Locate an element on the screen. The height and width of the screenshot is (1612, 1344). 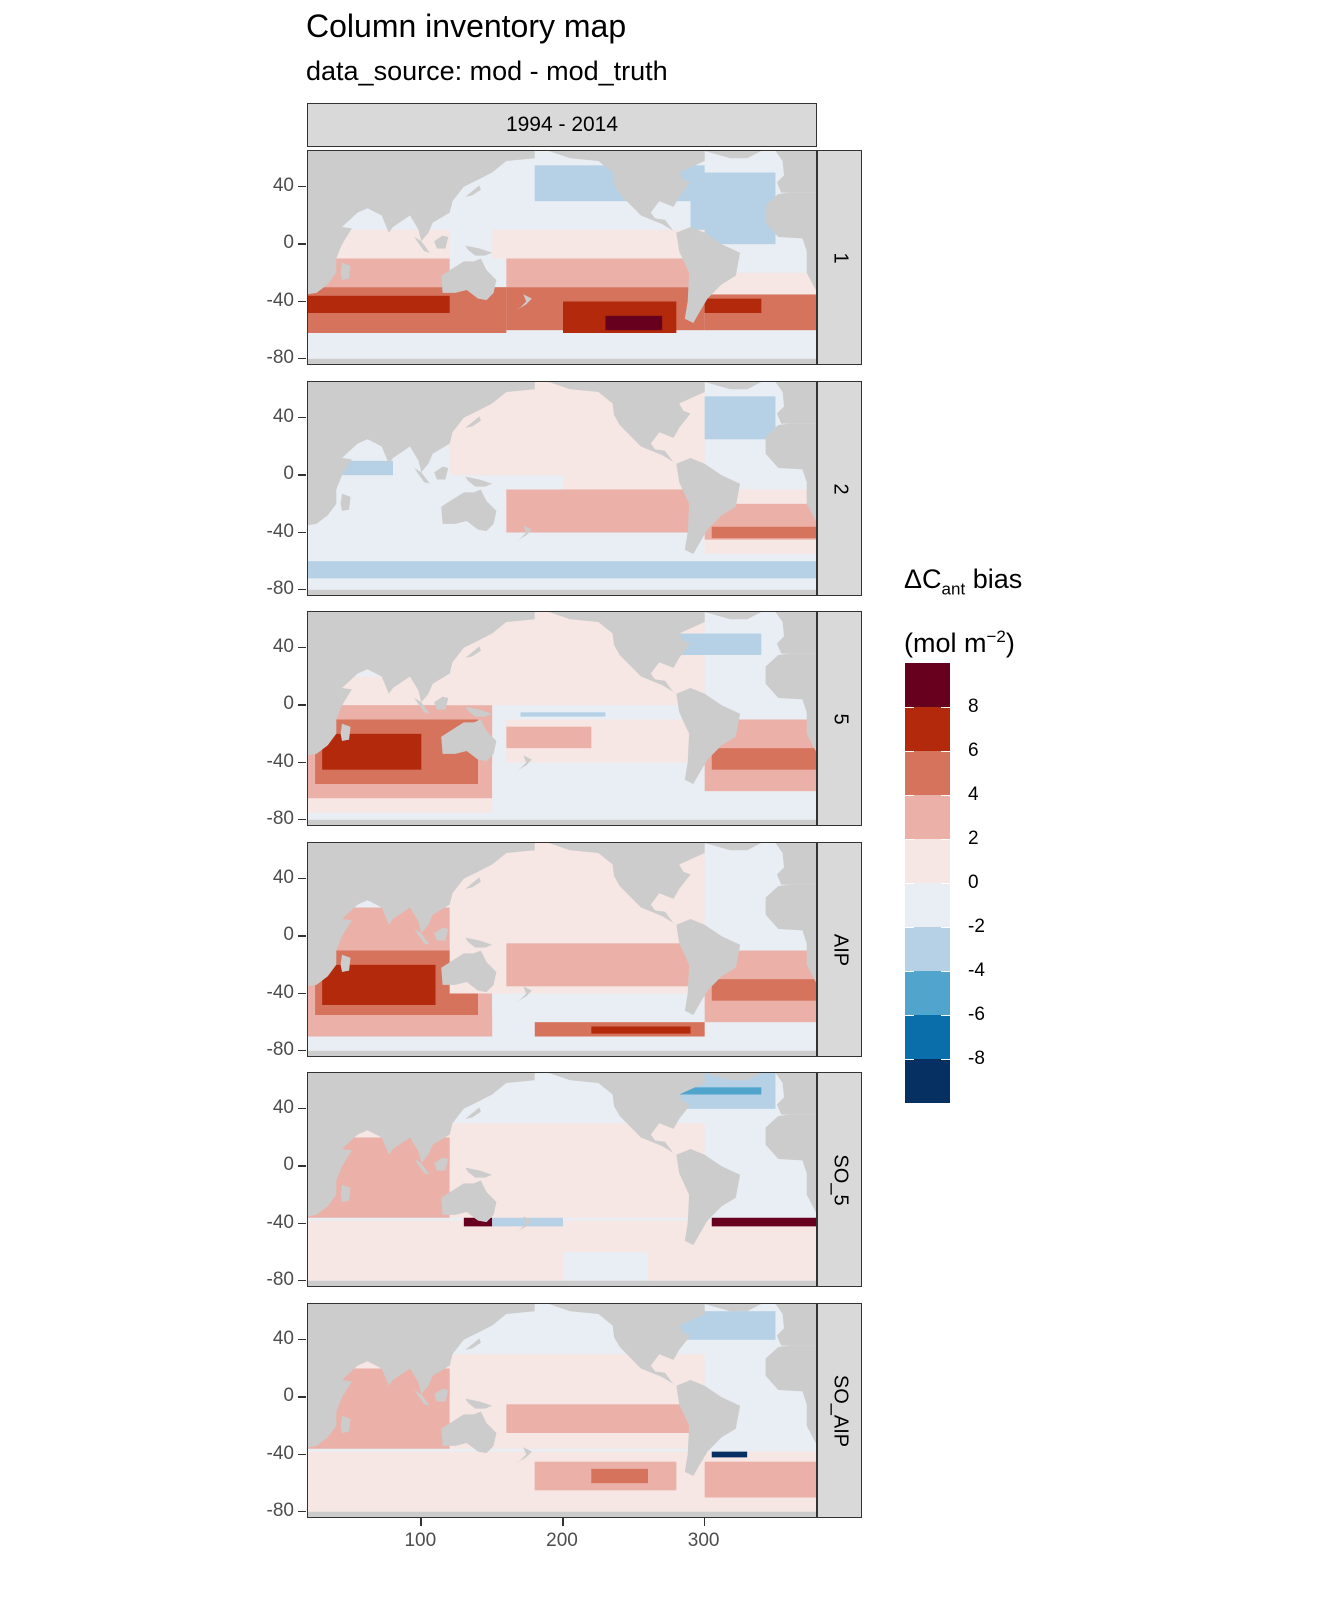
legend-title: ΔCant bias (mol m−2) is located at coordinates (963, 611).